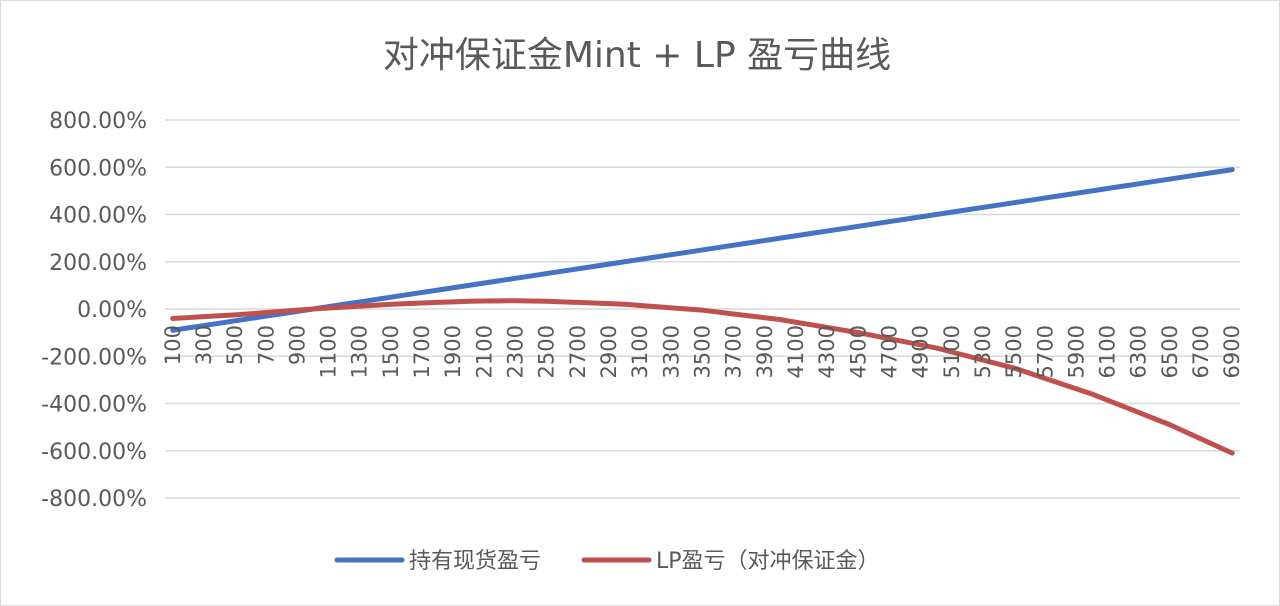 Image resolution: width=1280 pixels, height=606 pixels. I want to click on x-tick-label: 2700, so click(578, 351).